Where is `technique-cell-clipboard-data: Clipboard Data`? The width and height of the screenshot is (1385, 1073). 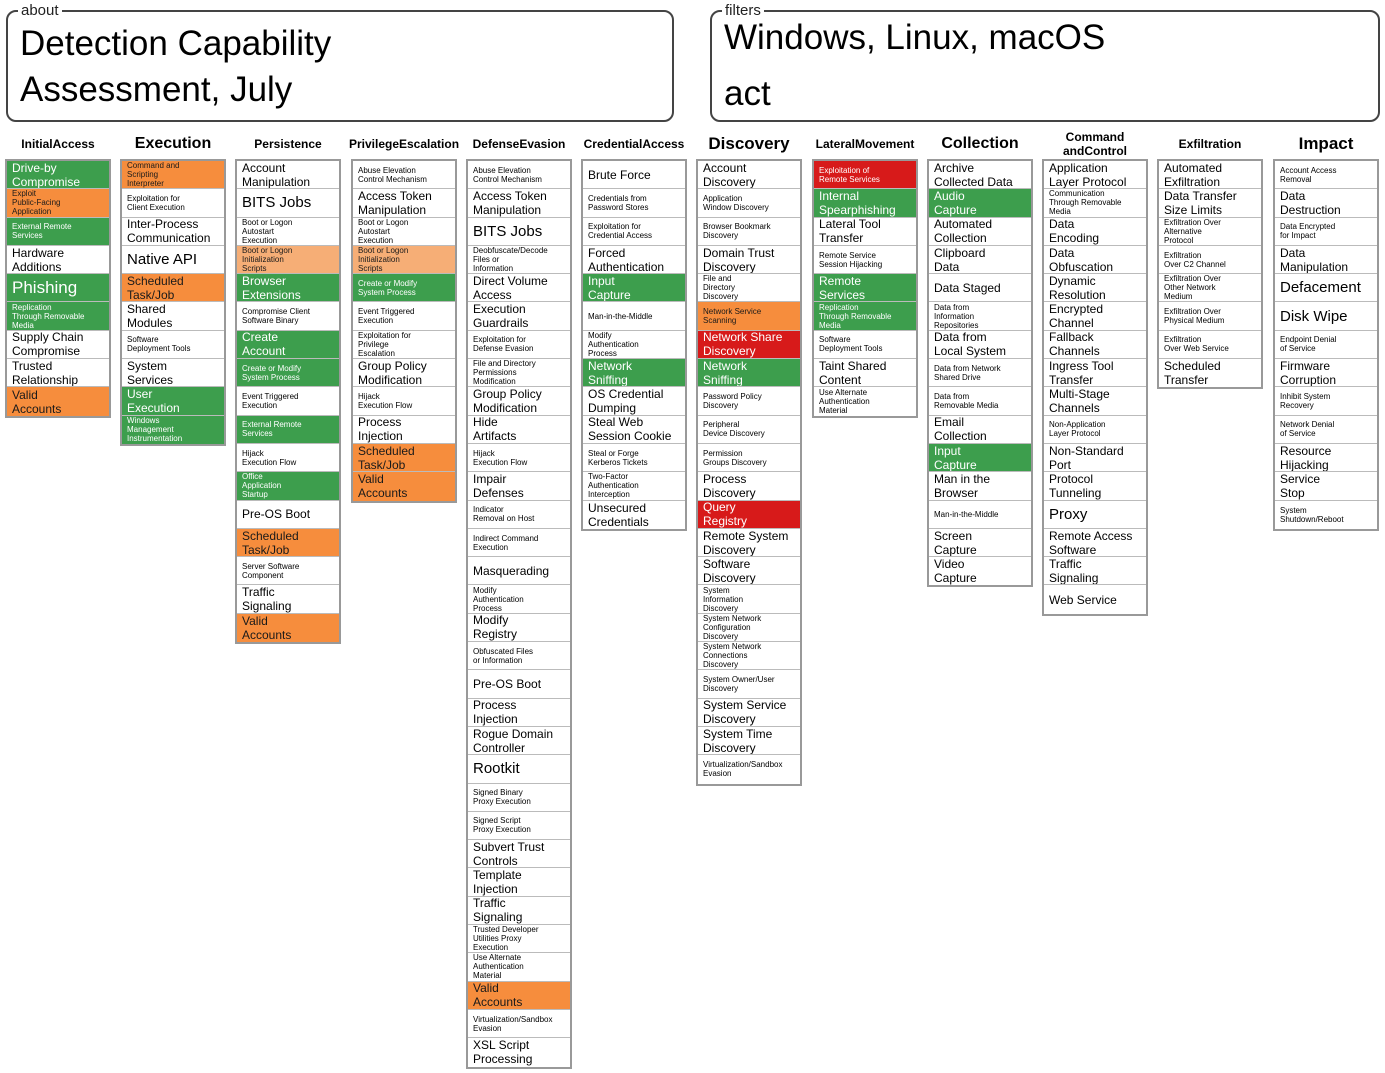
technique-cell-clipboard-data: Clipboard Data is located at coordinates (980, 260).